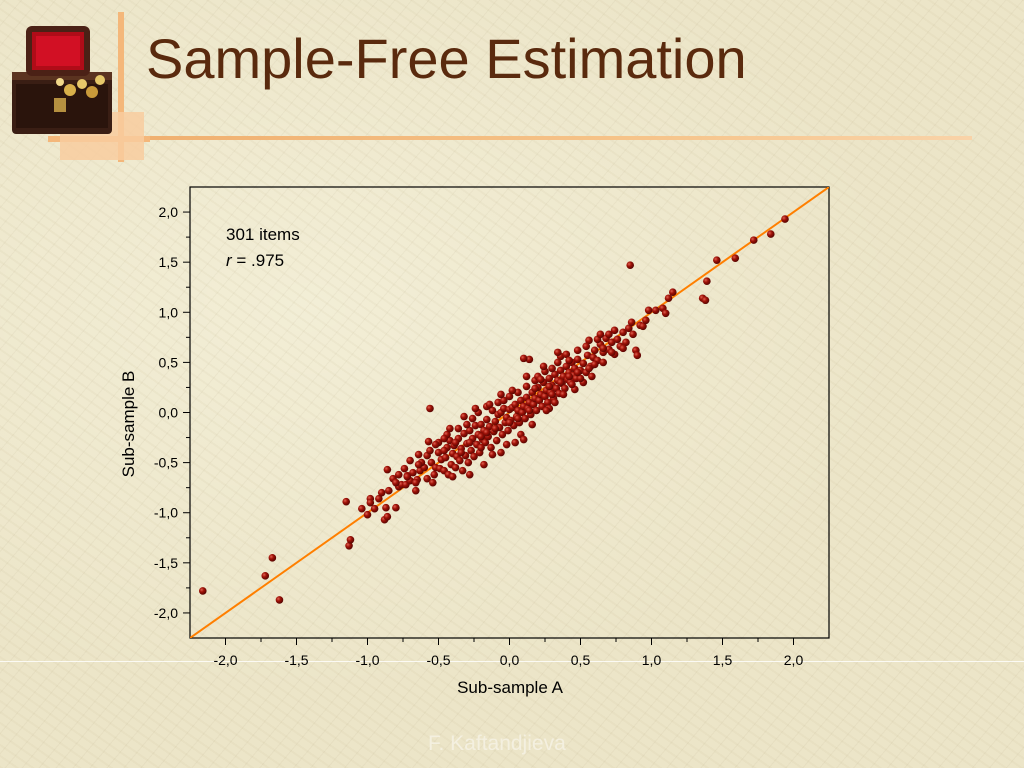 The image size is (1024, 768). What do you see at coordinates (166, 563) in the screenshot?
I see `y-tick-label: -1,5` at bounding box center [166, 563].